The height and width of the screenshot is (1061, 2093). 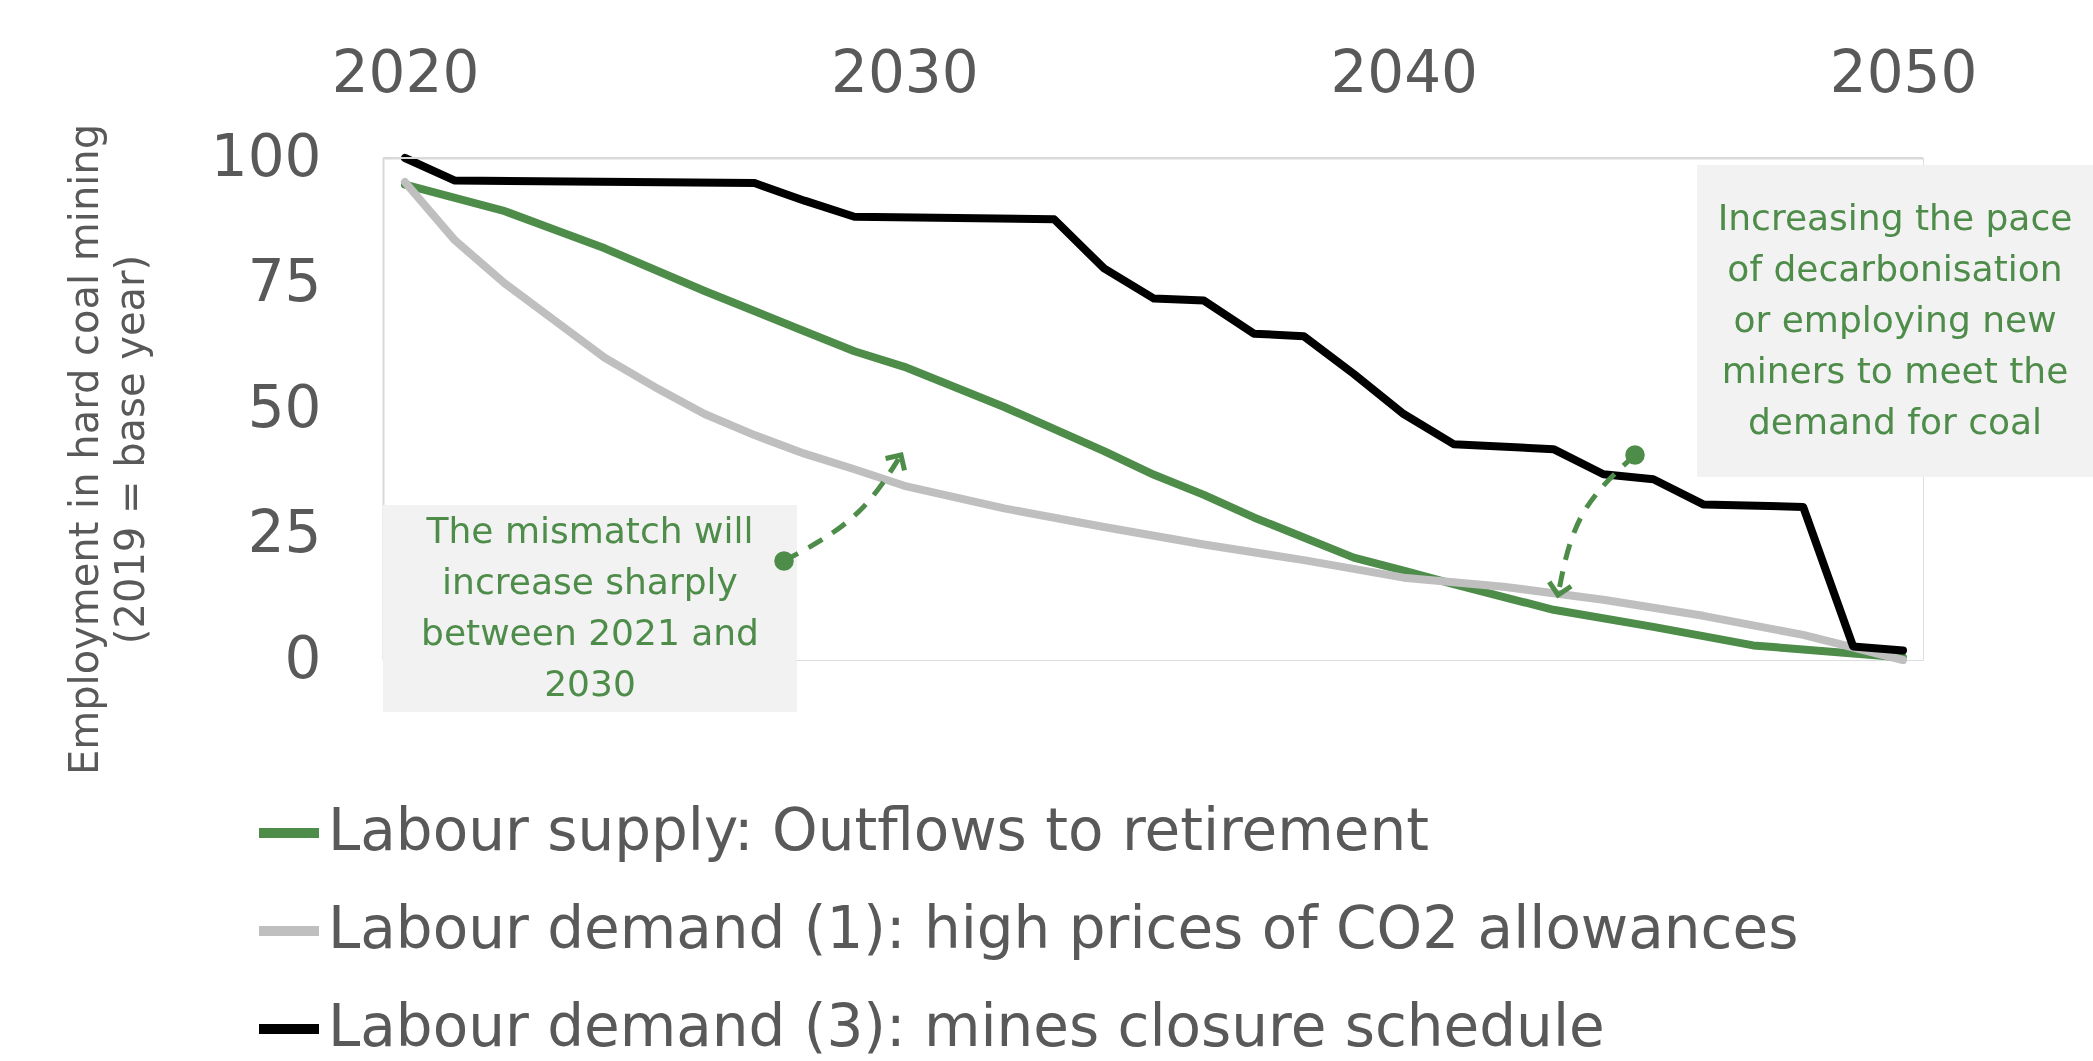 I want to click on annotation: Increasing the pace of decarbonisation or employing new miners to meet the demand for coal, so click(x=1895, y=319).